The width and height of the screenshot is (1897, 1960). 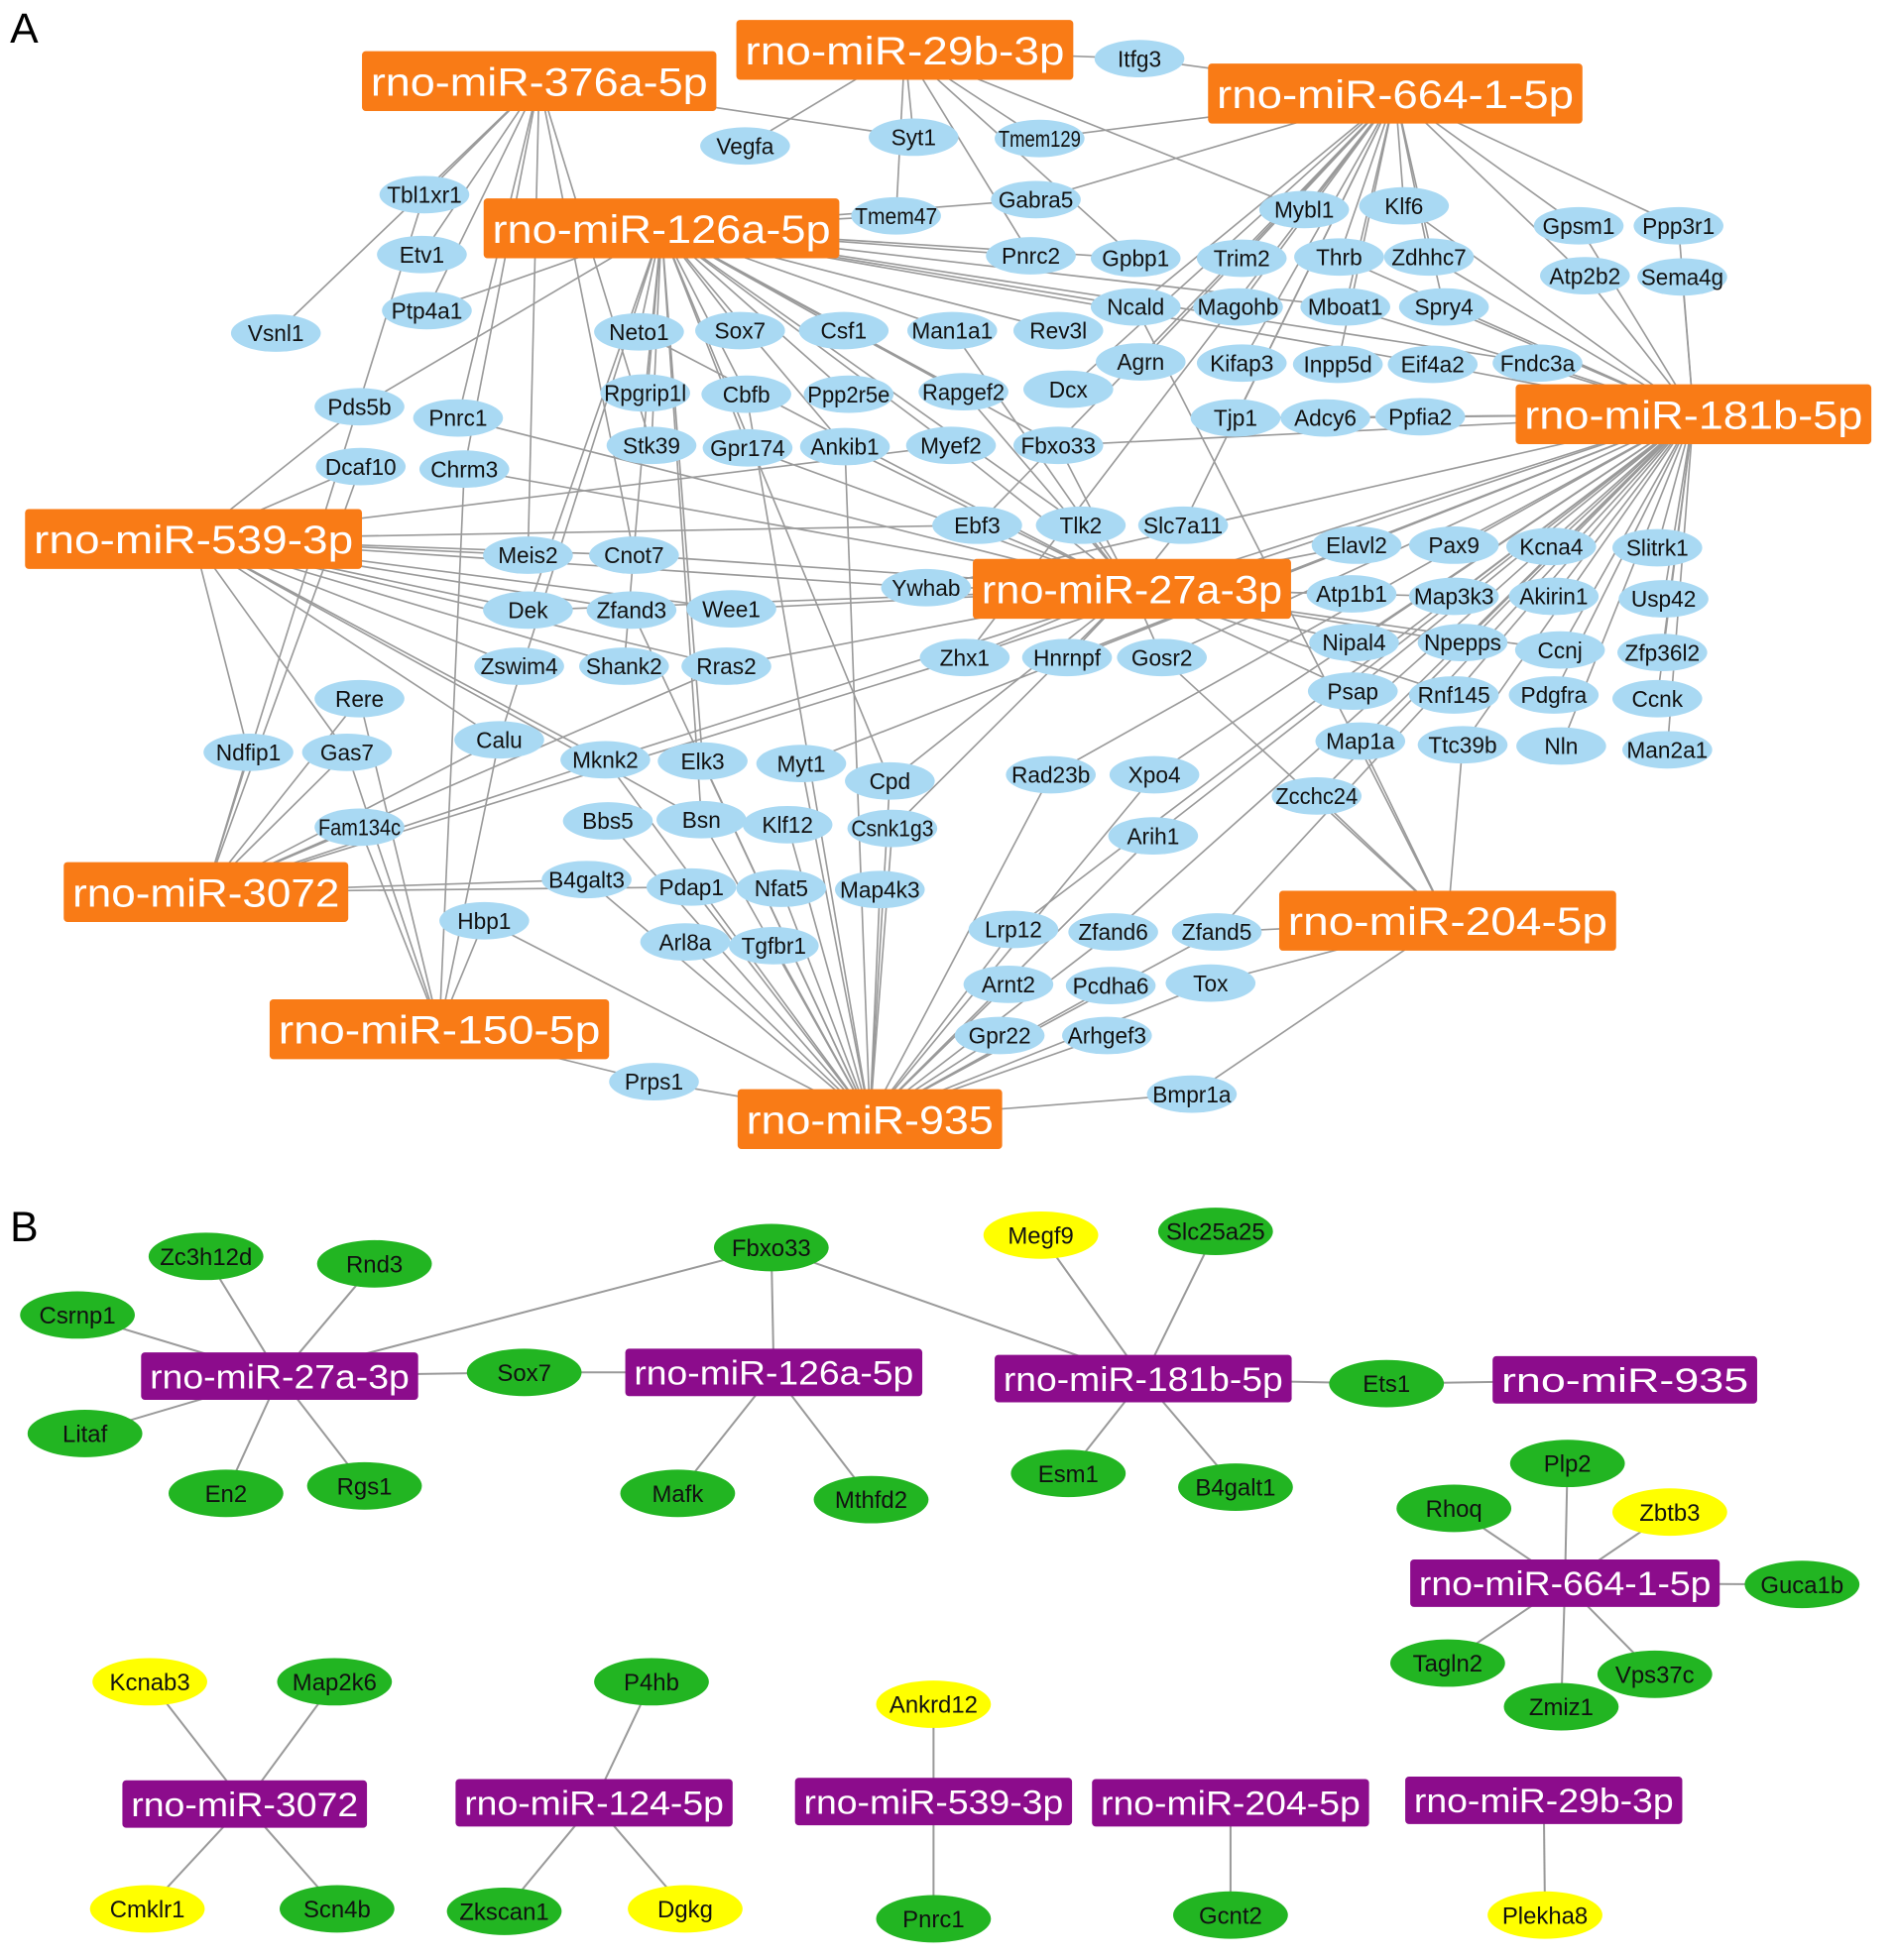 What do you see at coordinates (702, 761) in the screenshot?
I see `gene-node-elk3: Elk3` at bounding box center [702, 761].